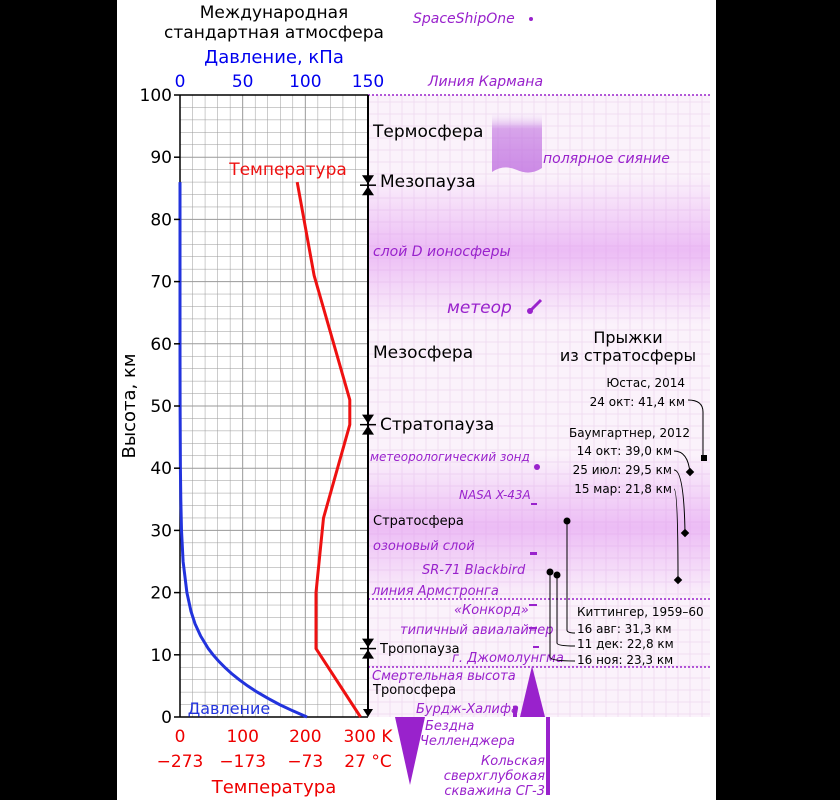 This screenshot has height=800, width=840. Describe the element at coordinates (328, 449) in the screenshot. I see `temperature-line` at that location.